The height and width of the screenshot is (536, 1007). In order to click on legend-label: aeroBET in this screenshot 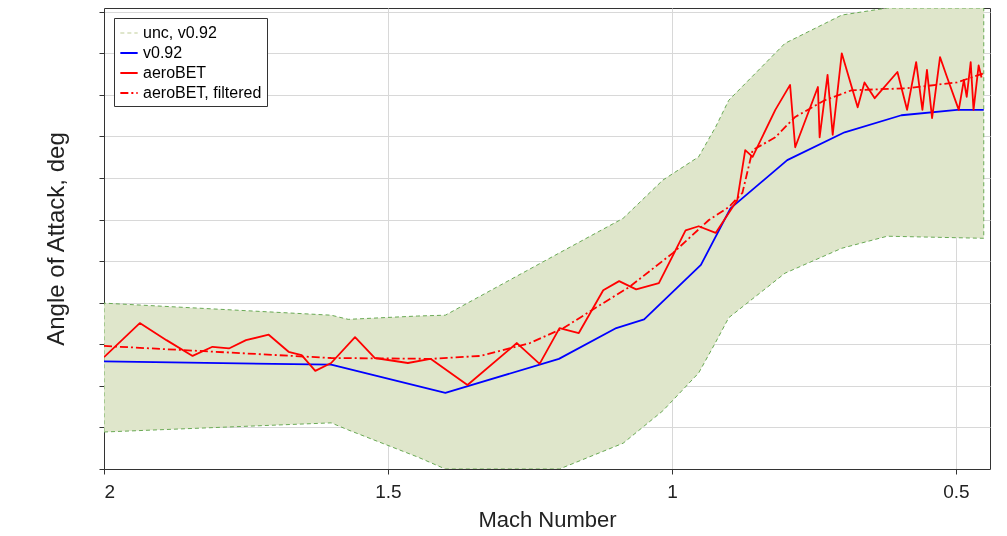, I will do `click(175, 72)`.